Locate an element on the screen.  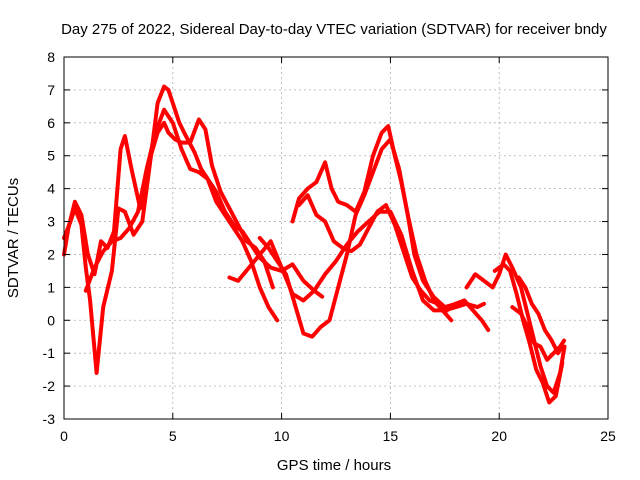
x-tick-label: 20 is located at coordinates (499, 436).